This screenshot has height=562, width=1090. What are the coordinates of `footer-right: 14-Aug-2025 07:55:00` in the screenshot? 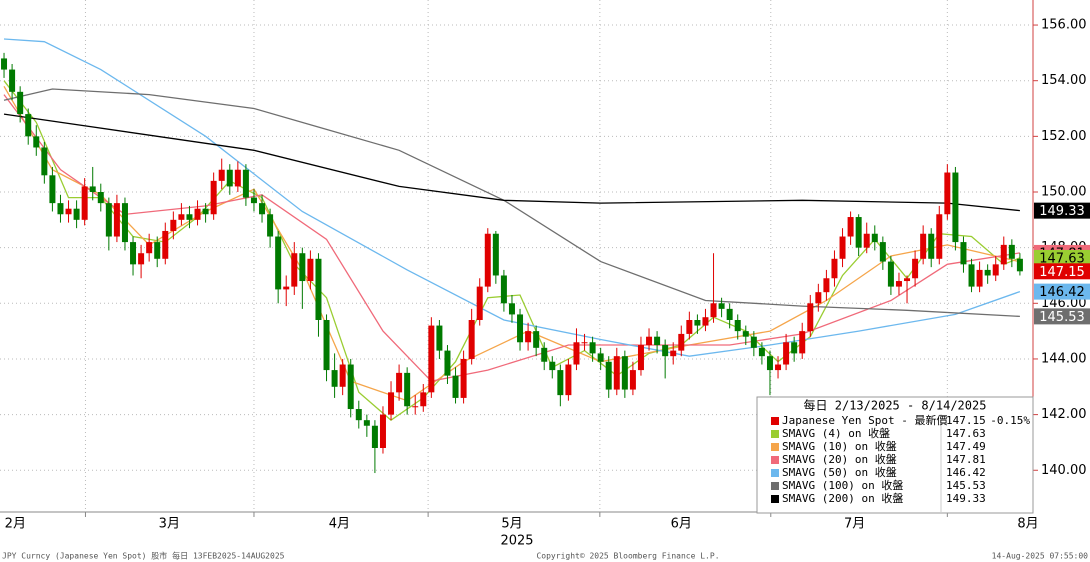 It's located at (1040, 556).